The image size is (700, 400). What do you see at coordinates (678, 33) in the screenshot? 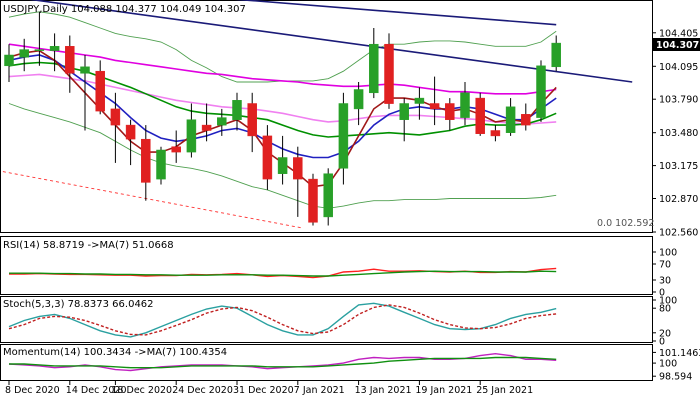
I see `y-tick-label: 104.405` at bounding box center [678, 33].